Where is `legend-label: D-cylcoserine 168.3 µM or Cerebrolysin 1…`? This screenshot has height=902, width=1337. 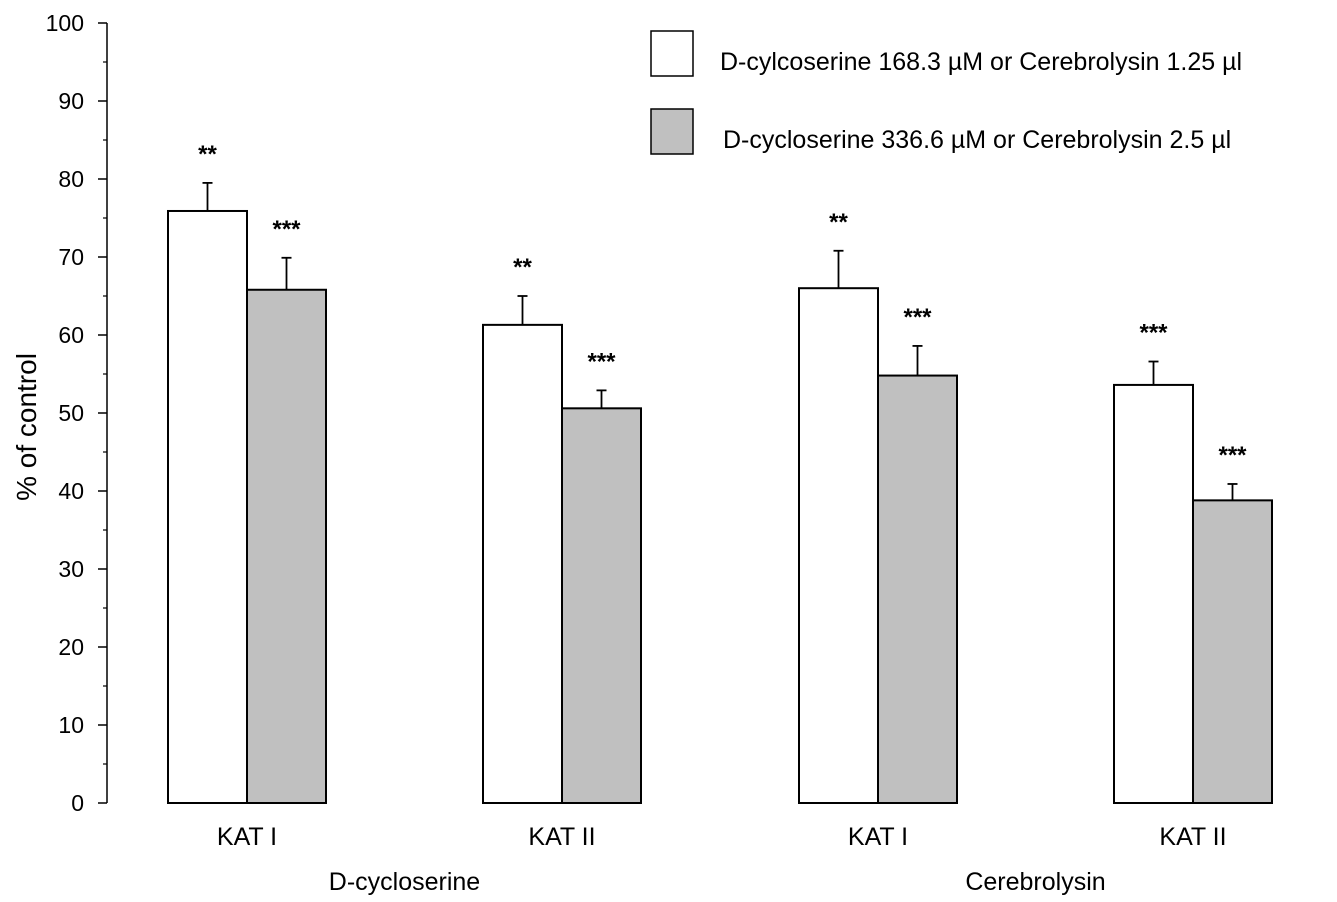
legend-label: D-cylcoserine 168.3 µM or Cerebrolysin 1… is located at coordinates (981, 62).